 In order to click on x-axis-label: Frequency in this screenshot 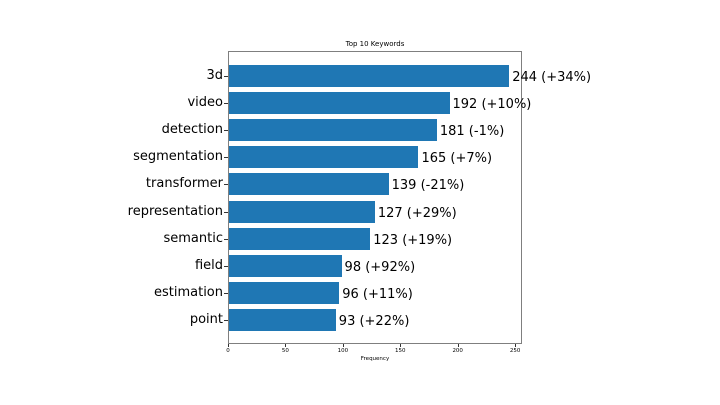, I will do `click(375, 359)`.